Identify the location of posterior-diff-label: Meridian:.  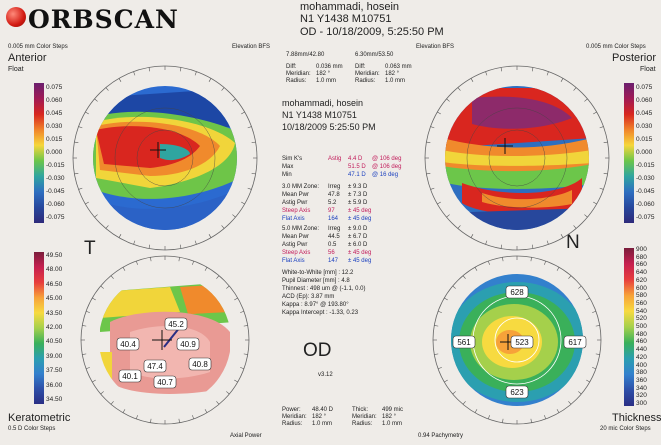
(367, 74).